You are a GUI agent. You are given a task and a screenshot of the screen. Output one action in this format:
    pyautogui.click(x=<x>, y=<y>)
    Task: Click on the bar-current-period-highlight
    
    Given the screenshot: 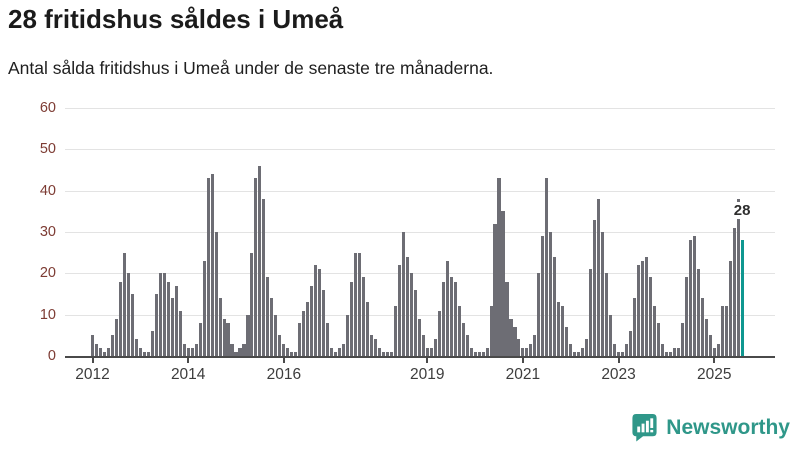 What is the action you would take?
    pyautogui.click(x=742, y=298)
    